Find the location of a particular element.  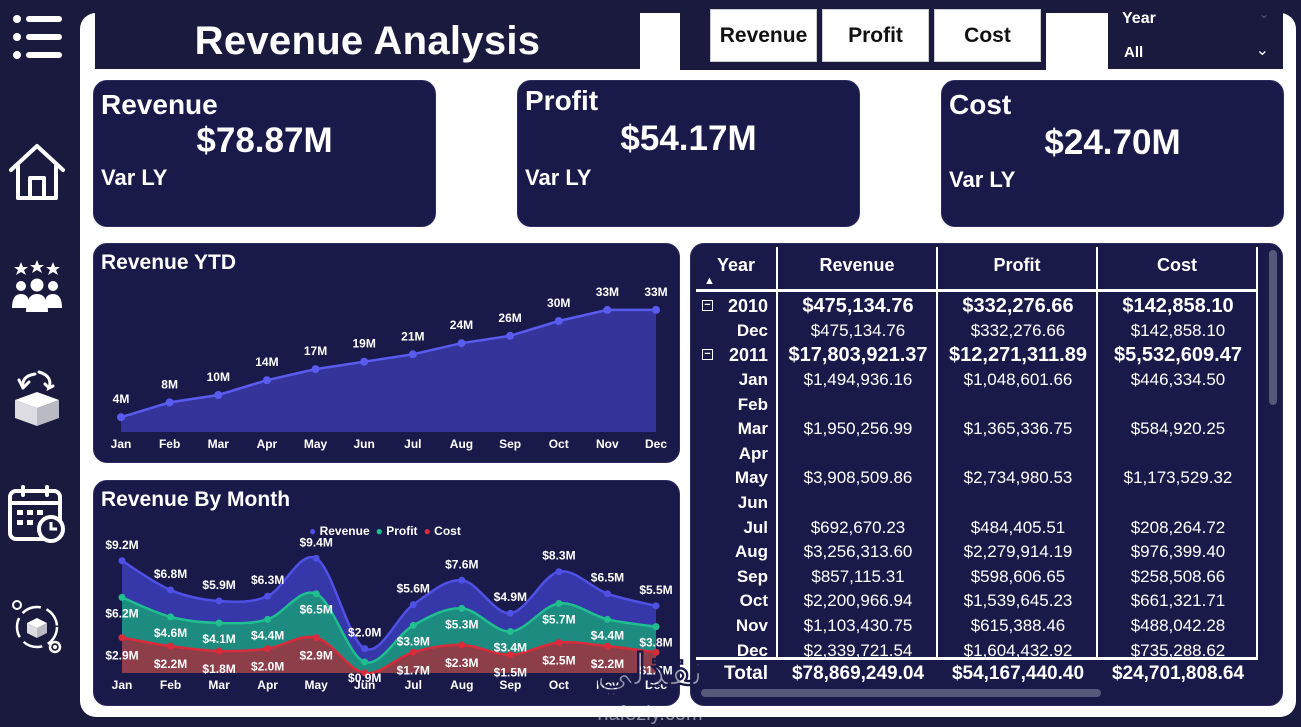

column-header-cost: Cost is located at coordinates (1178, 268).